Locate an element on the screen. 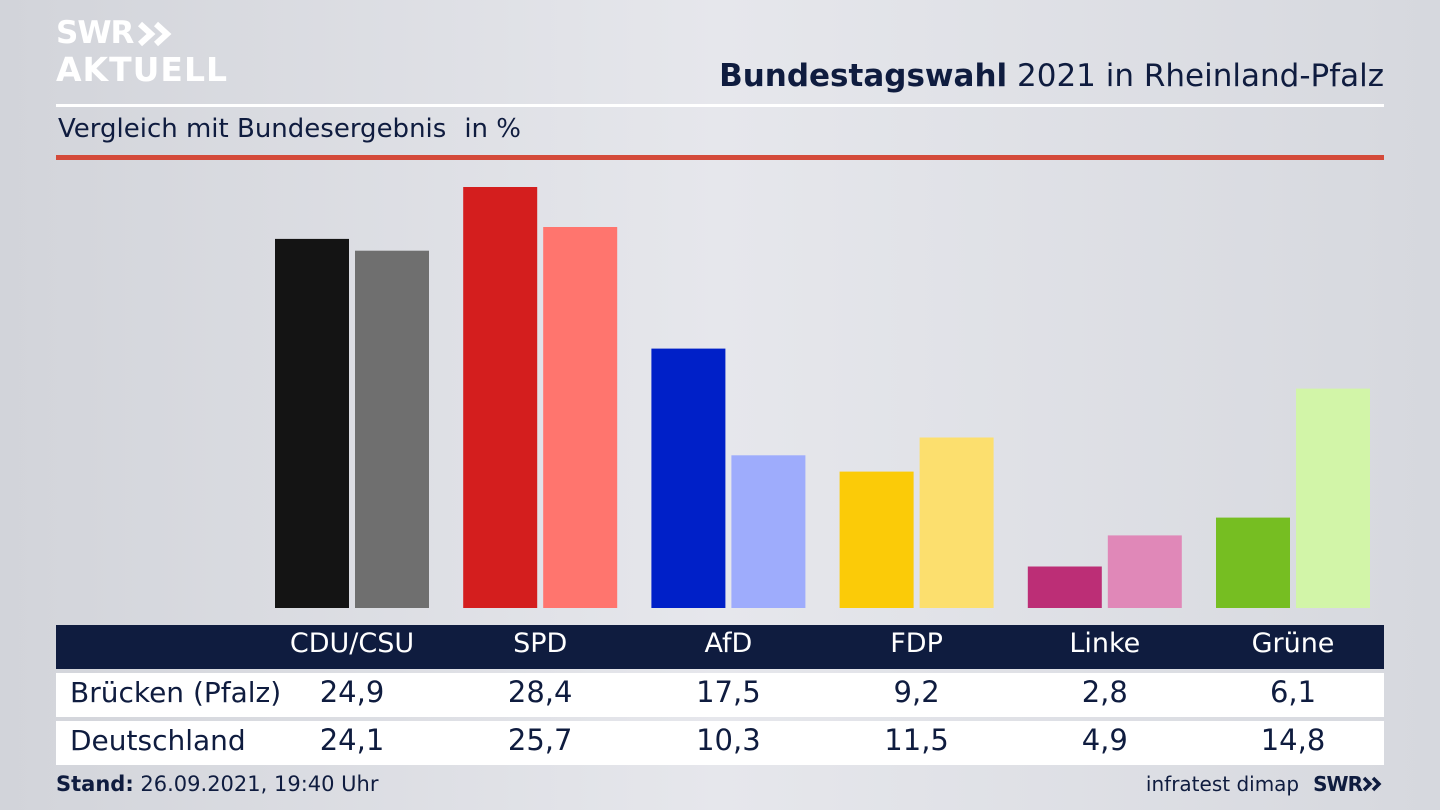  unit-label: in % is located at coordinates (492, 129).